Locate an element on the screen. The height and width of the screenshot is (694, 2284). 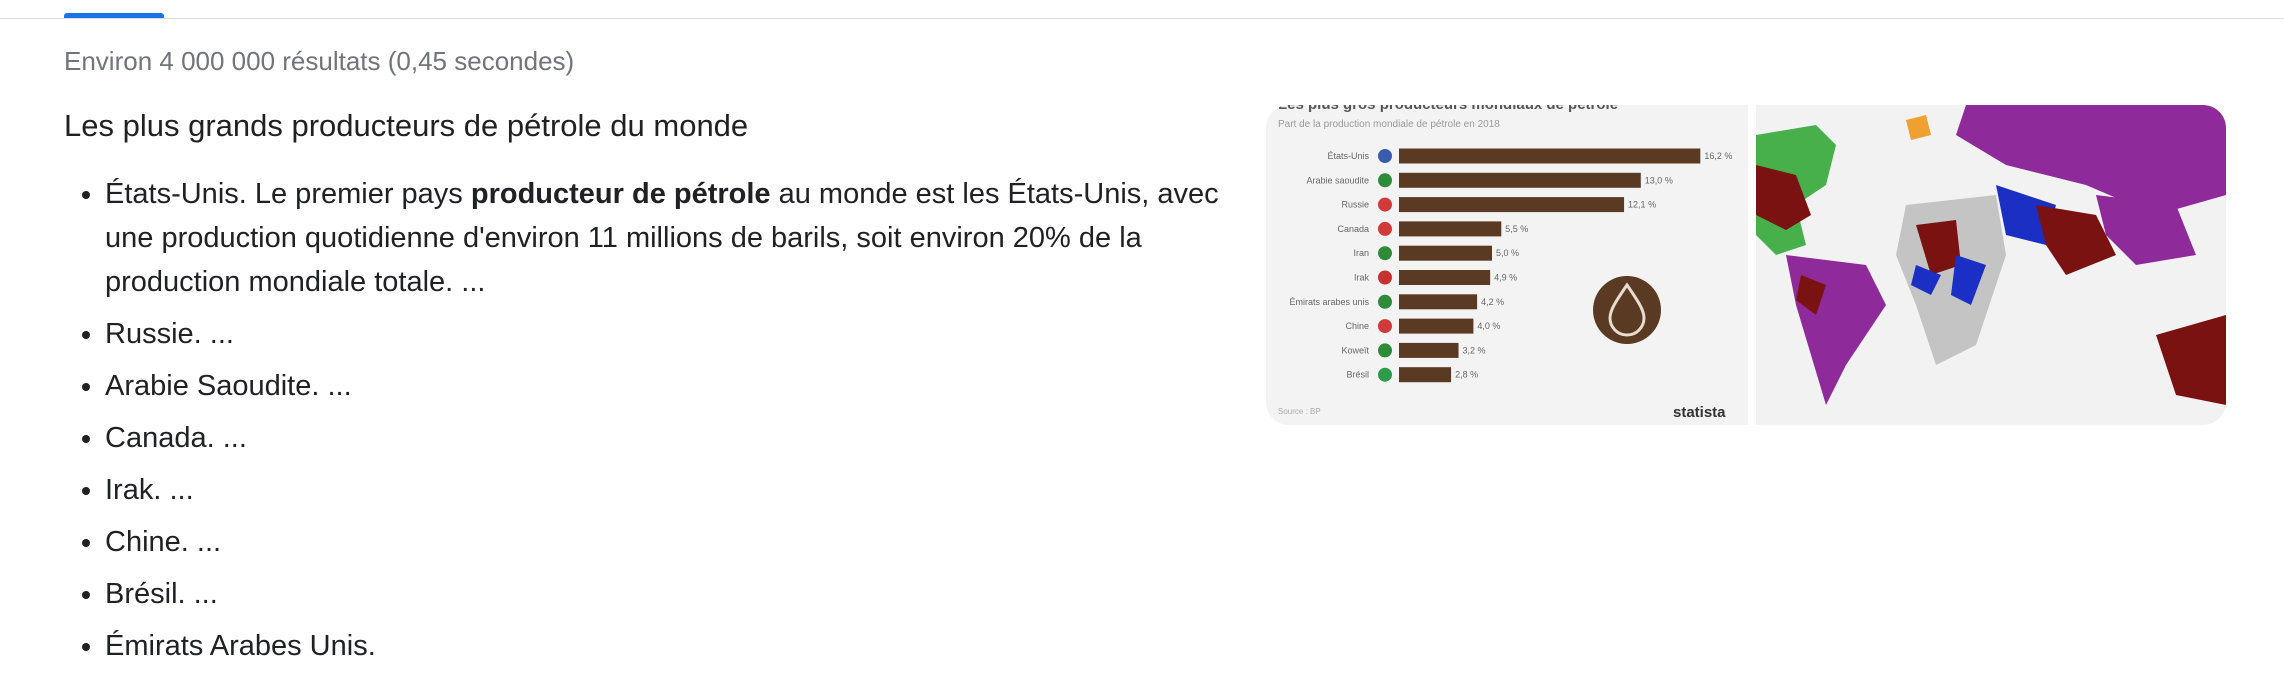
item-text: États-Unis. Le premier pays is located at coordinates (288, 194).